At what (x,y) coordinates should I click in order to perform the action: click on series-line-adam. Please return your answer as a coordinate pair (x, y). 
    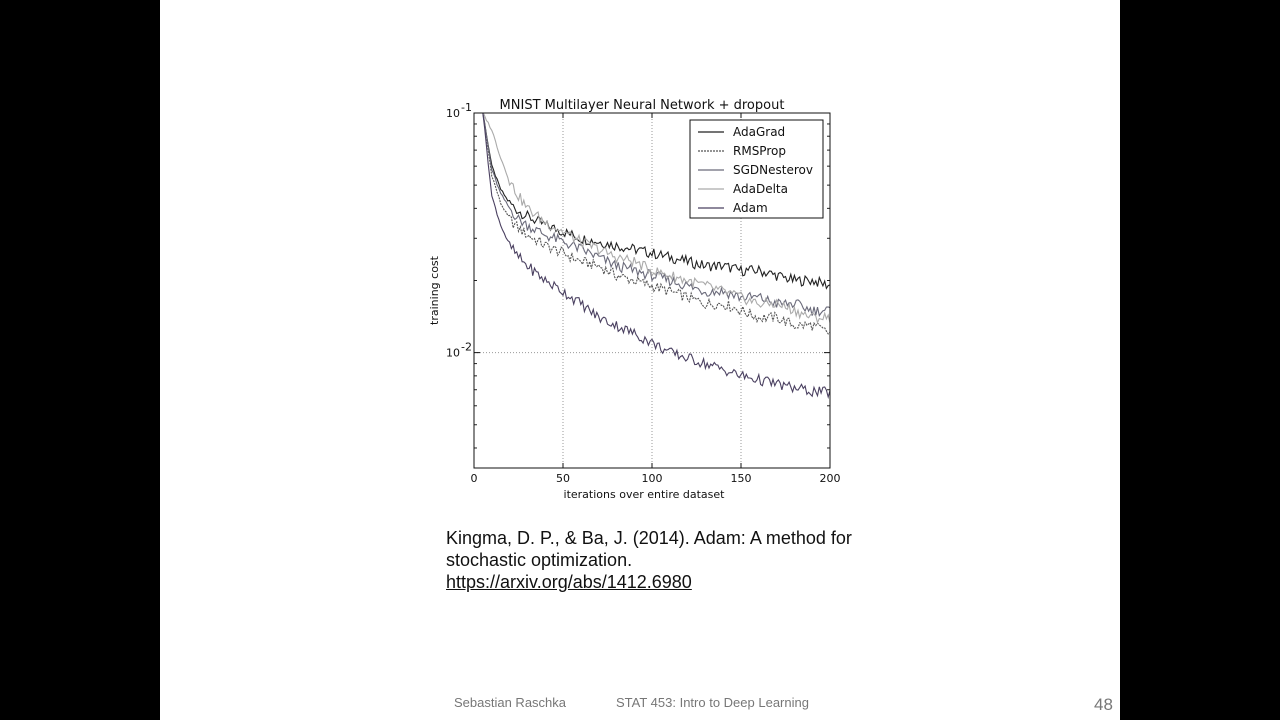
    Looking at the image, I should click on (656, 256).